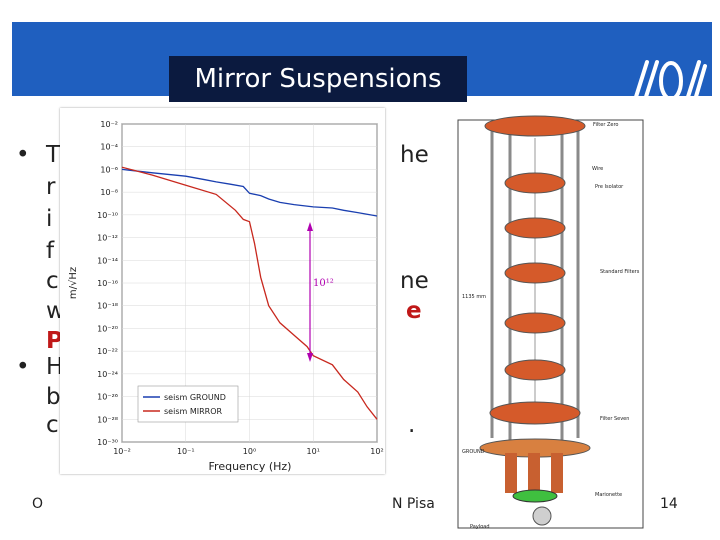 The width and height of the screenshot is (720, 540). What do you see at coordinates (50, 251) in the screenshot?
I see `bullet-fragment: f` at bounding box center [50, 251].